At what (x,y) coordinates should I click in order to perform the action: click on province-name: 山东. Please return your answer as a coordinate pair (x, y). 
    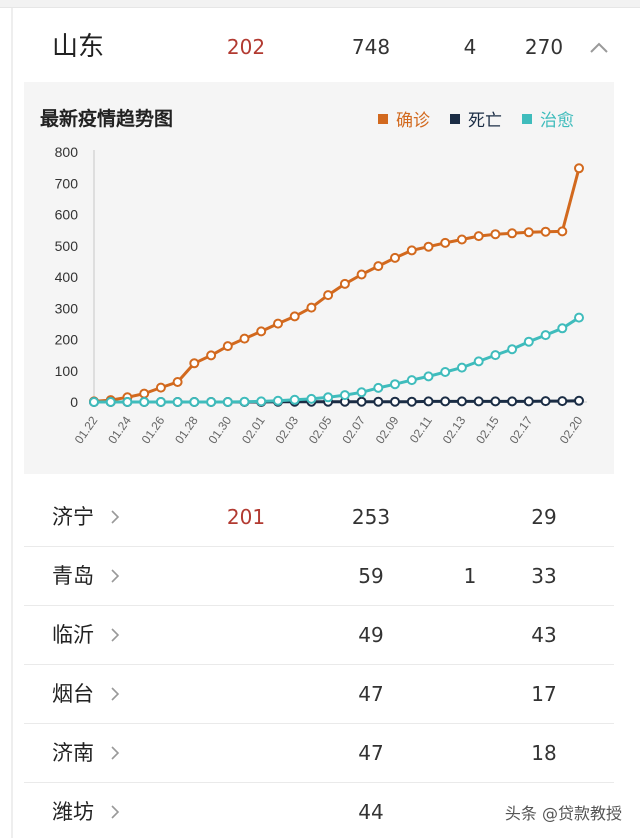
    Looking at the image, I should click on (78, 47).